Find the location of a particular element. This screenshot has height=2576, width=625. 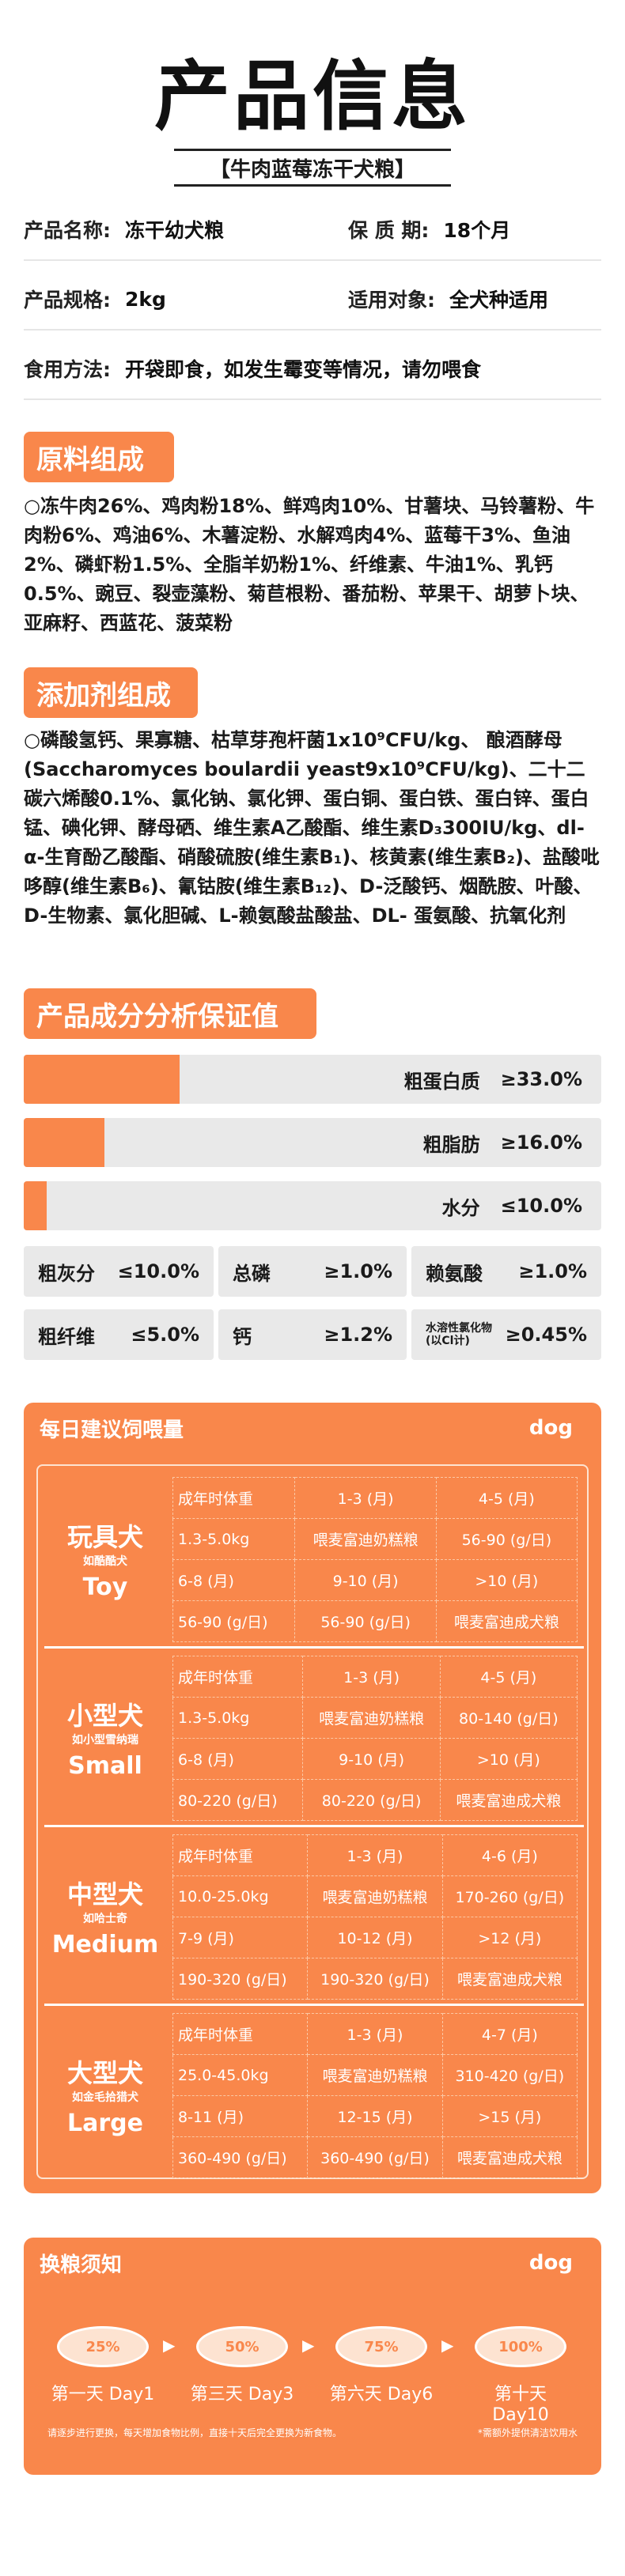

bowl-icon: 25% is located at coordinates (103, 2346).